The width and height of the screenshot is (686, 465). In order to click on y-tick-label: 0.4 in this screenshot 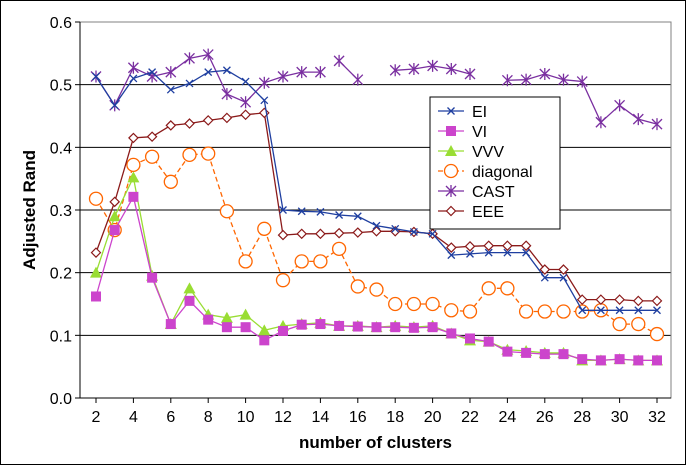, I will do `click(61, 148)`.